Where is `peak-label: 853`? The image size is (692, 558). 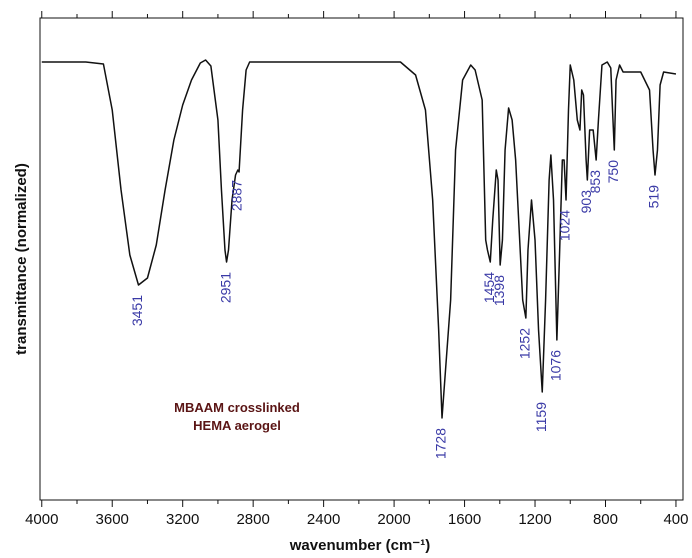
peak-label: 853 is located at coordinates (595, 182).